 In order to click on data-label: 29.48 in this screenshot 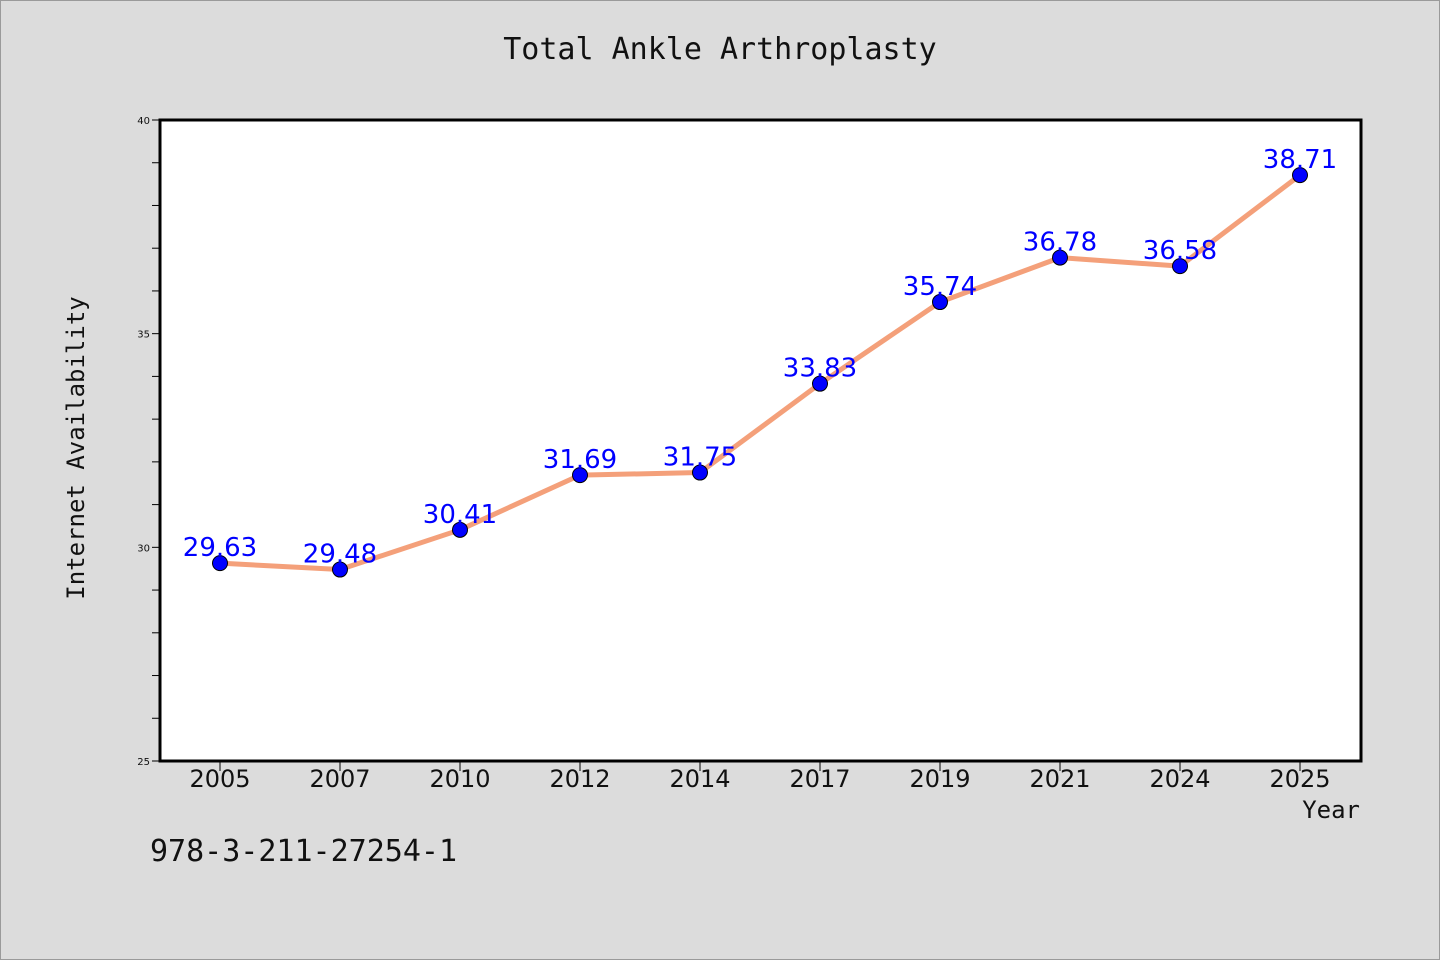, I will do `click(340, 555)`.